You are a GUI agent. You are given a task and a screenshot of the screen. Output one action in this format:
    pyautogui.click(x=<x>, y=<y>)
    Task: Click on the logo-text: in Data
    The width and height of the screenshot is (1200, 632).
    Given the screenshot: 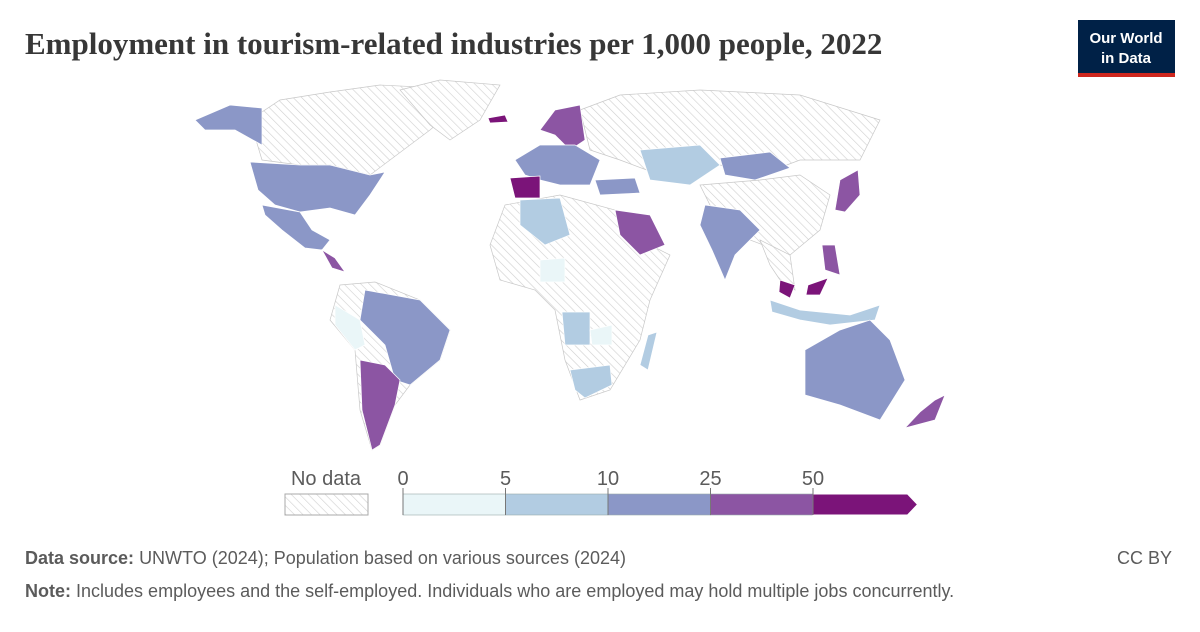 What is the action you would take?
    pyautogui.click(x=1126, y=58)
    